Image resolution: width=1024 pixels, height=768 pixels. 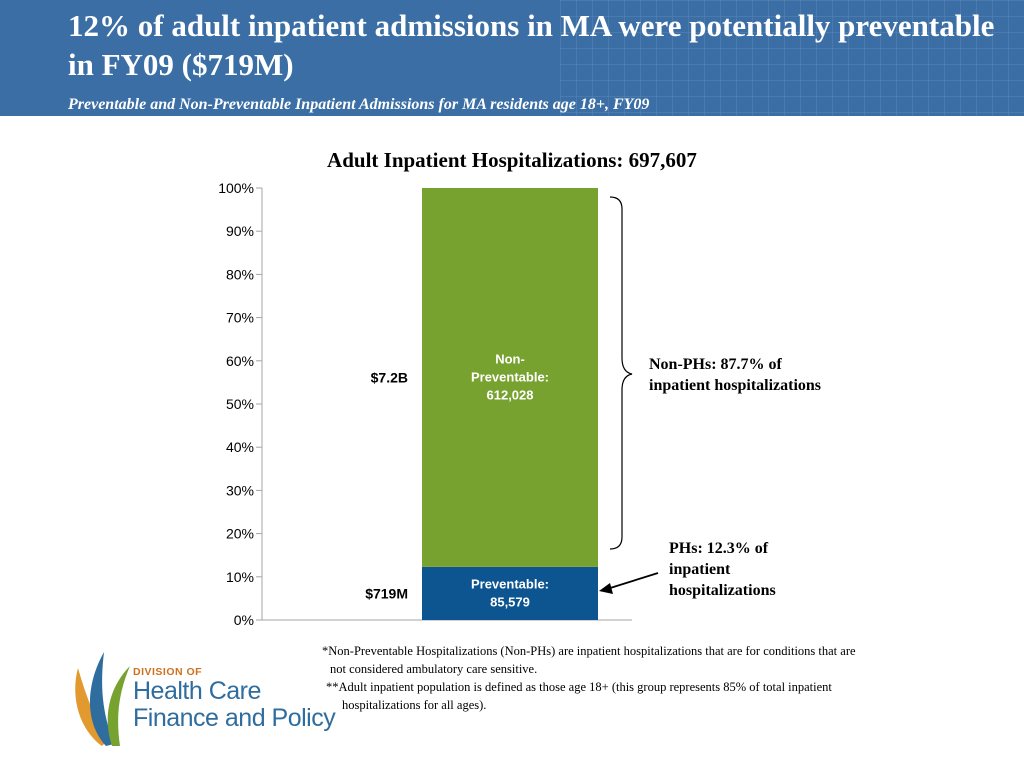 I want to click on y-tick-label: 90%, so click(x=240, y=231).